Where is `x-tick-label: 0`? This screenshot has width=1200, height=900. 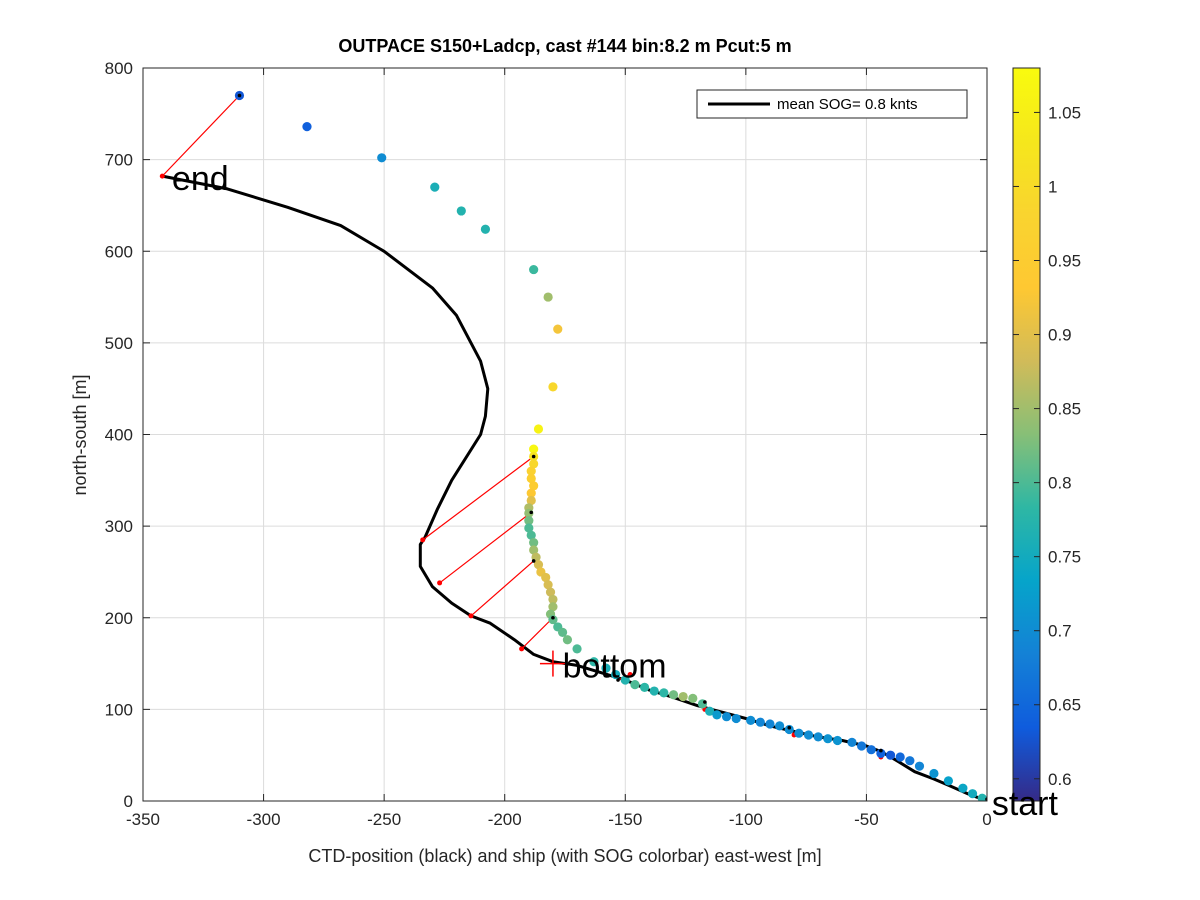
x-tick-label: 0 is located at coordinates (986, 819).